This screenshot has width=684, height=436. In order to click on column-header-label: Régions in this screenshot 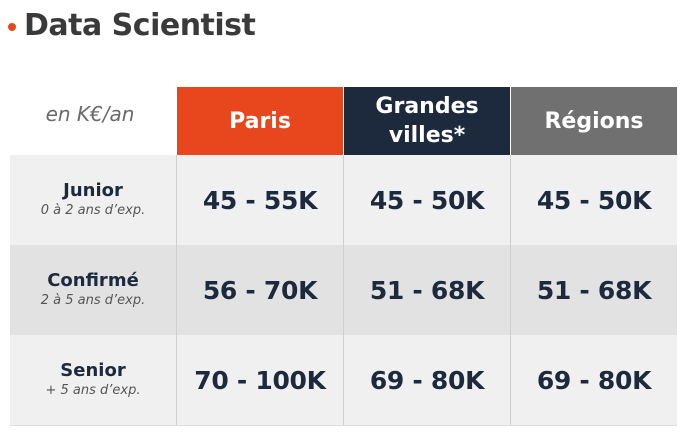, I will do `click(594, 121)`.